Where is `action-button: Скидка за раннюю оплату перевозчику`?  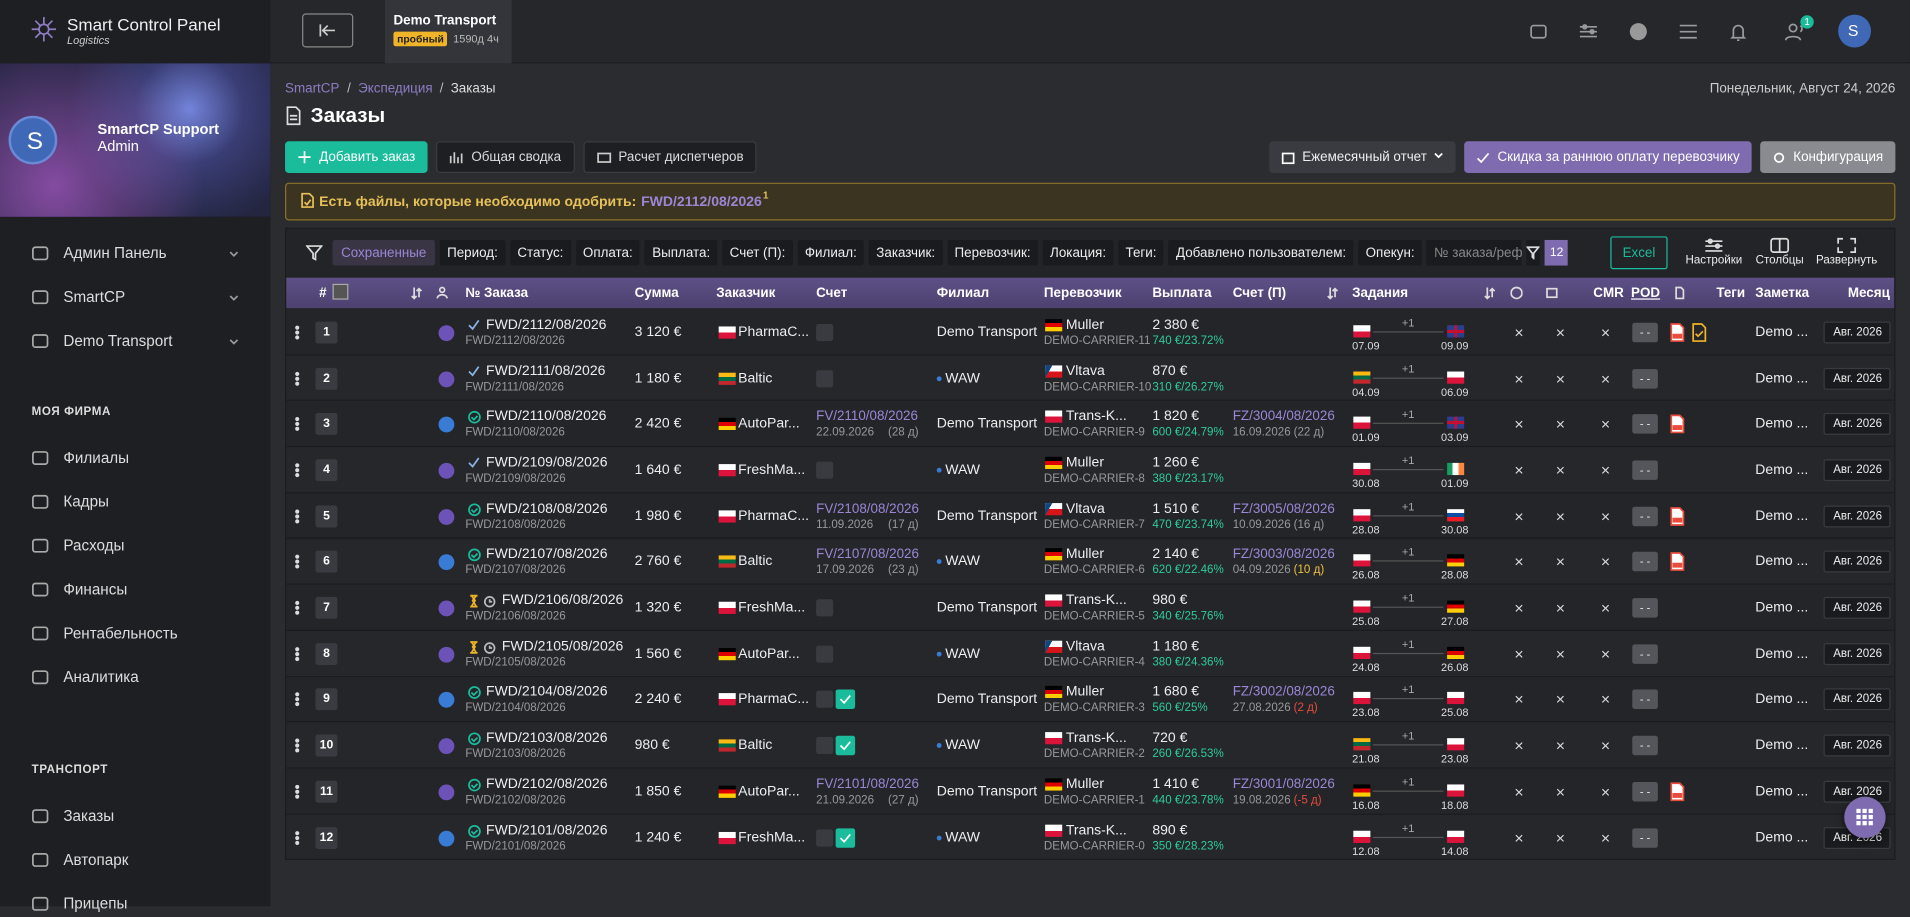
action-button: Скидка за раннюю оплату перевозчику is located at coordinates (1608, 157).